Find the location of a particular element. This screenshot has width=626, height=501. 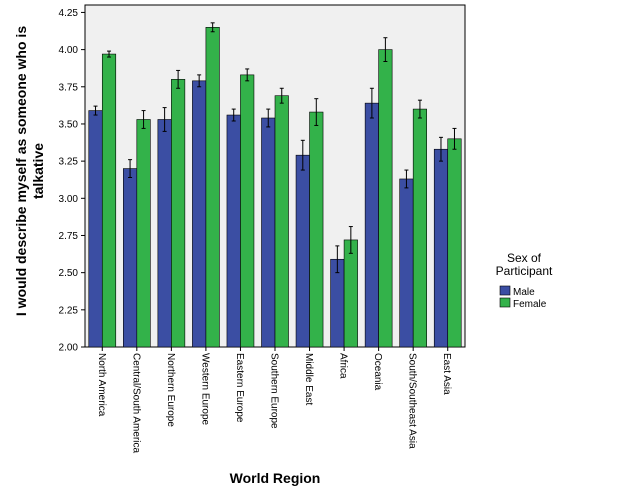

y-axis-title-line-2: talkative is located at coordinates (38, 171).